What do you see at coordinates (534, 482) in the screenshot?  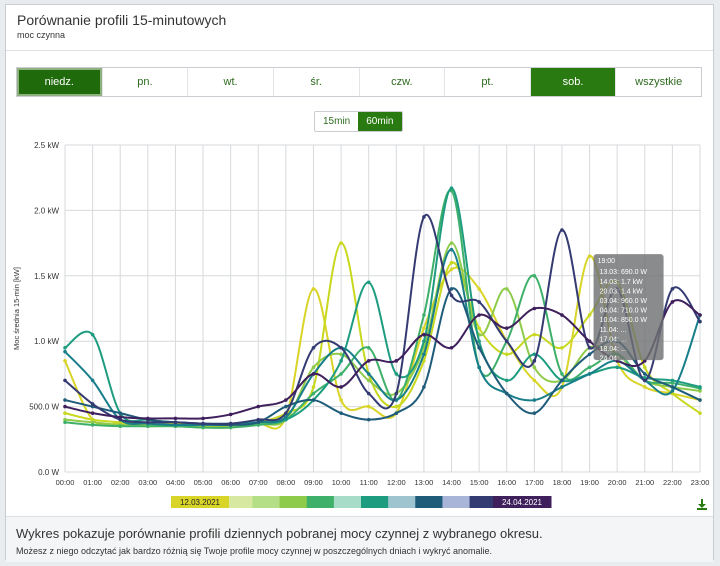 I see `x-tick-label: 17:00` at bounding box center [534, 482].